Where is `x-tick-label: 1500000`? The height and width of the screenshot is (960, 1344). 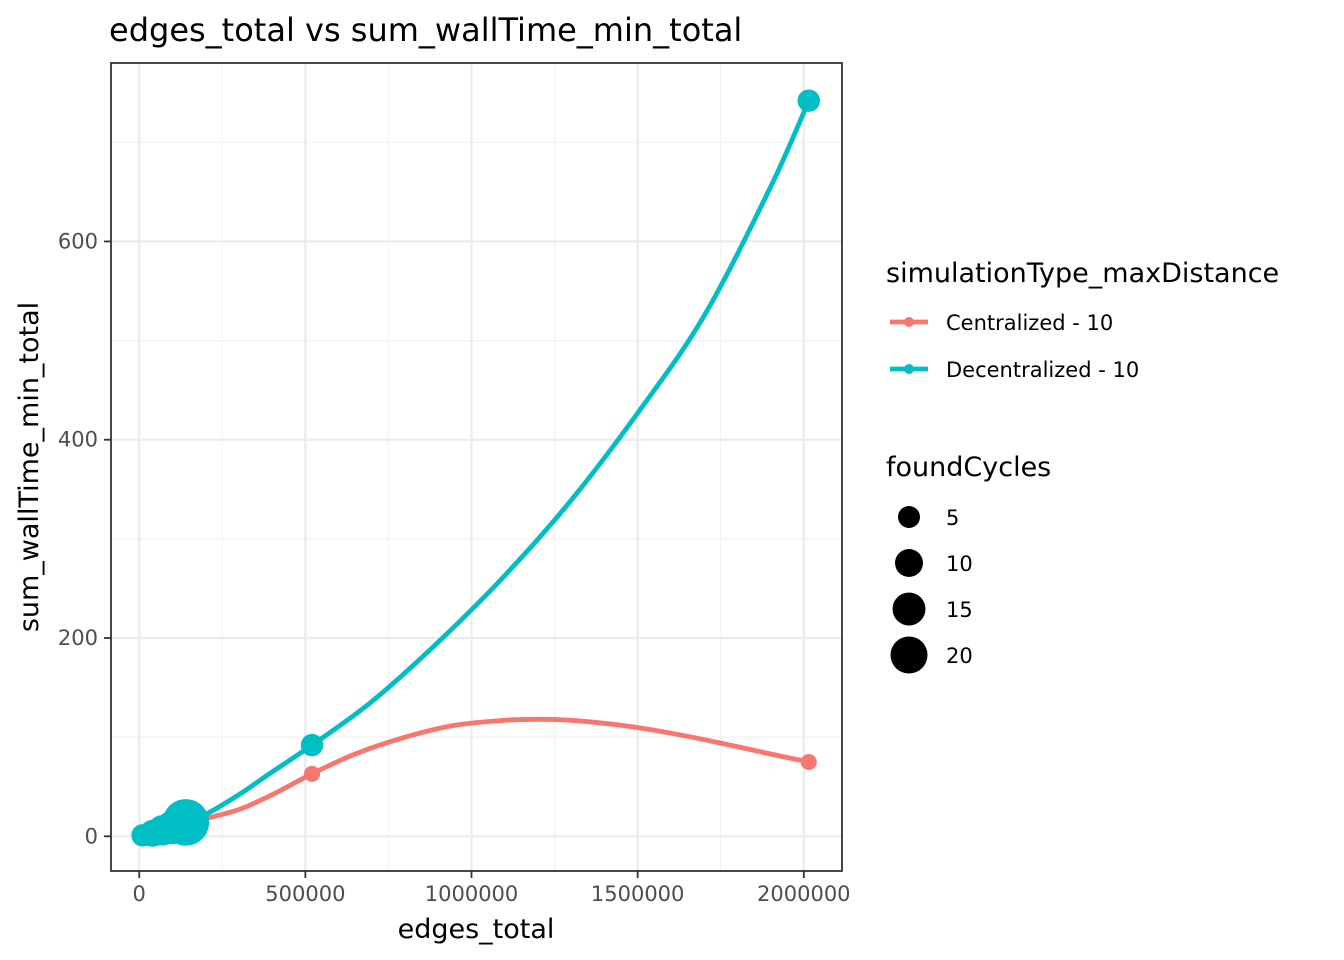
x-tick-label: 1500000 is located at coordinates (638, 894).